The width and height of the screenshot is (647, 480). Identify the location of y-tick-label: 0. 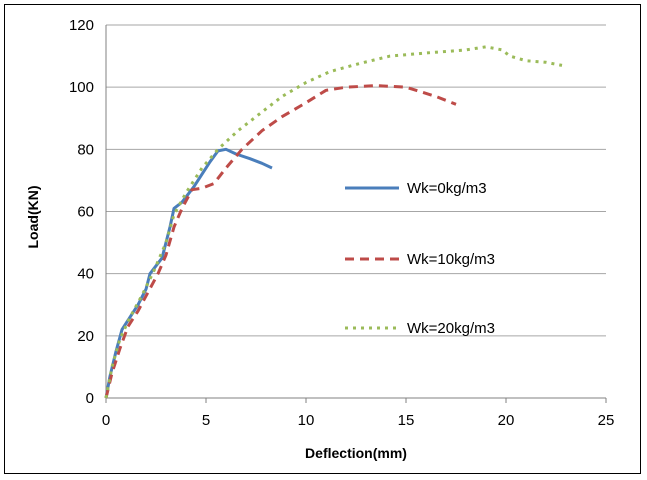
(90, 398).